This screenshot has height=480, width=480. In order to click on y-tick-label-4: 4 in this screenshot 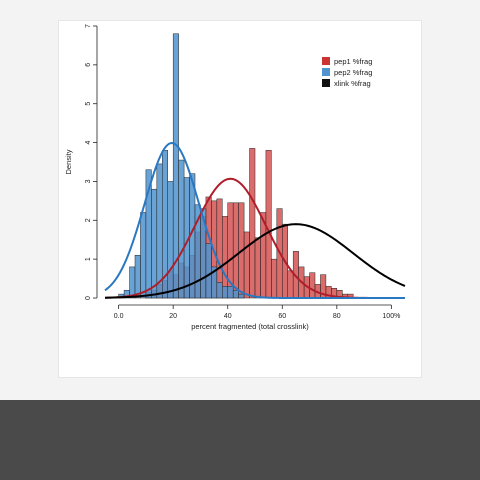, I will do `click(88, 143)`.